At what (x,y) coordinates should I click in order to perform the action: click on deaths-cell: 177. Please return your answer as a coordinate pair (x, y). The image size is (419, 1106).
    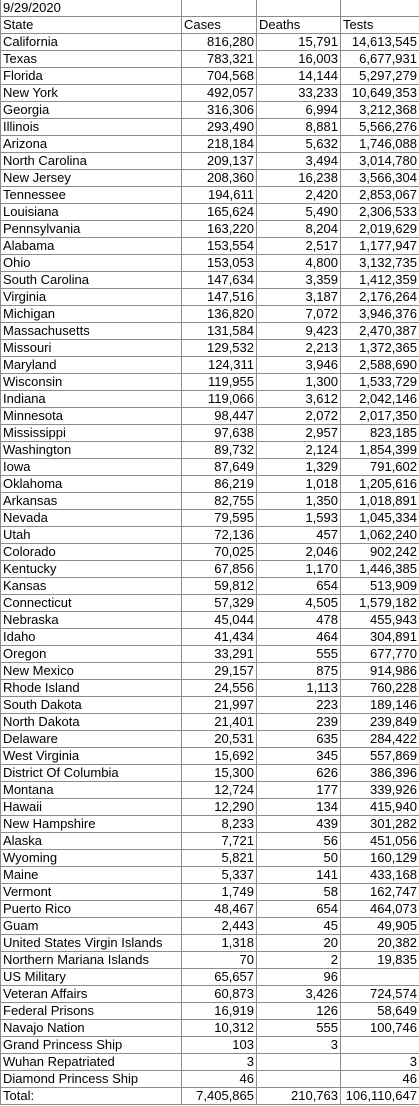
    Looking at the image, I should click on (298, 790).